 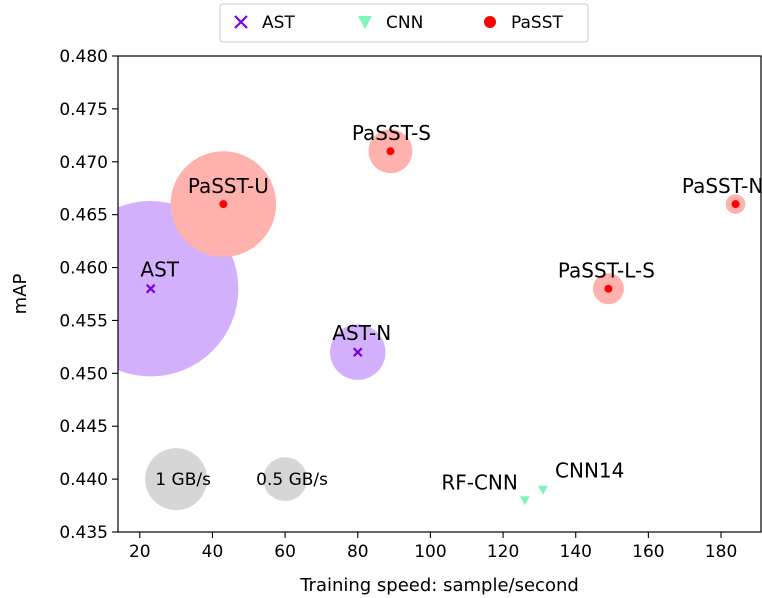 I want to click on marker-passt-n-s, so click(x=735, y=204).